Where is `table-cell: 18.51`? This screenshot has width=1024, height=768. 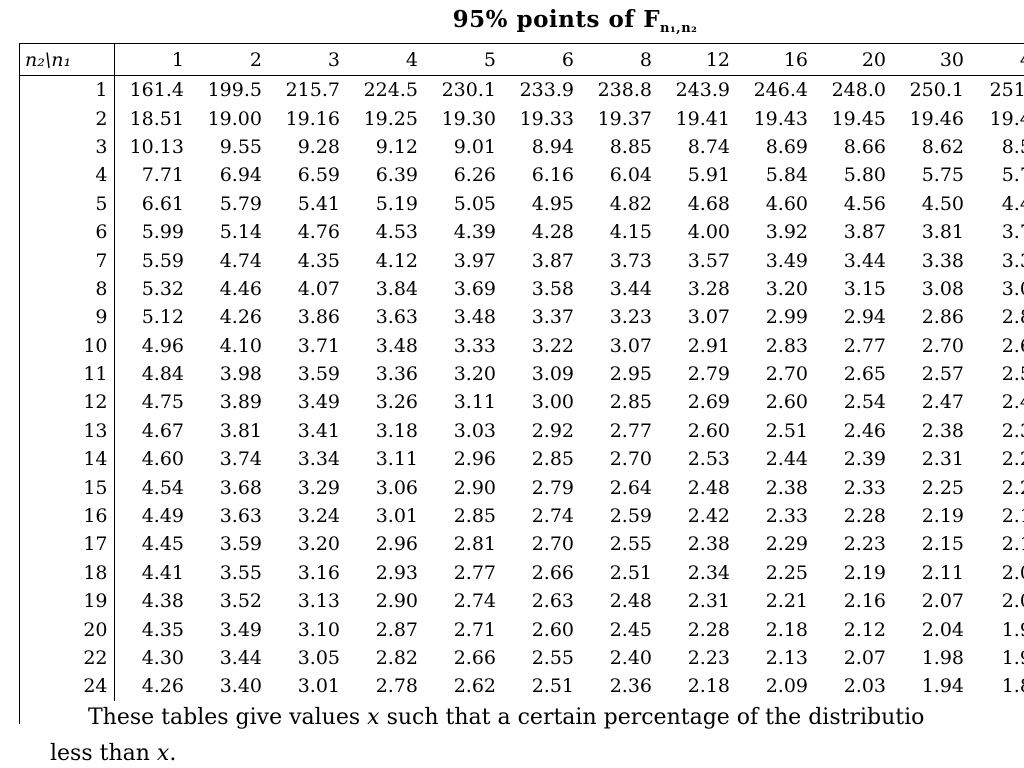
table-cell: 18.51 is located at coordinates (156, 118).